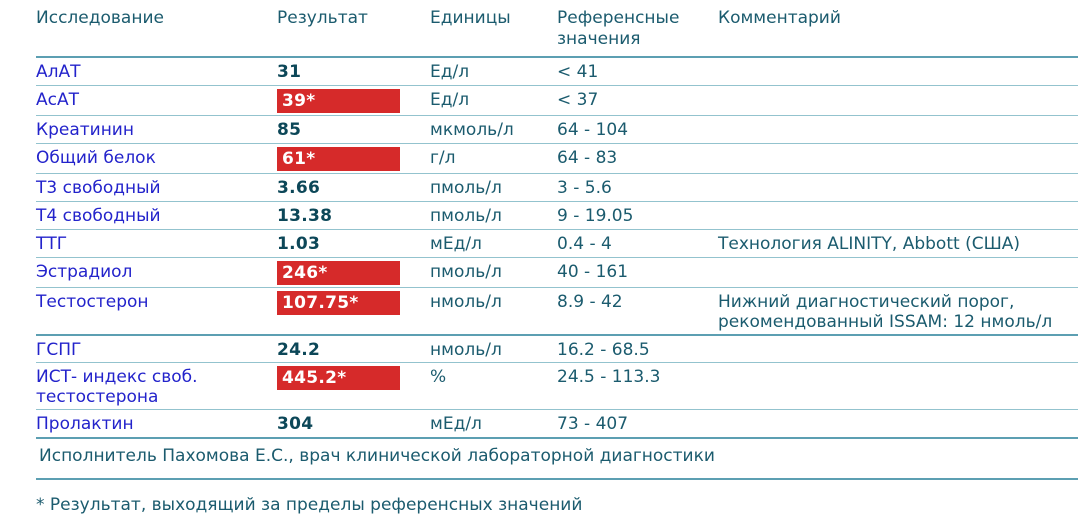 Image resolution: width=1080 pixels, height=515 pixels. What do you see at coordinates (156, 424) in the screenshot?
I see `test-name: Пролактин` at bounding box center [156, 424].